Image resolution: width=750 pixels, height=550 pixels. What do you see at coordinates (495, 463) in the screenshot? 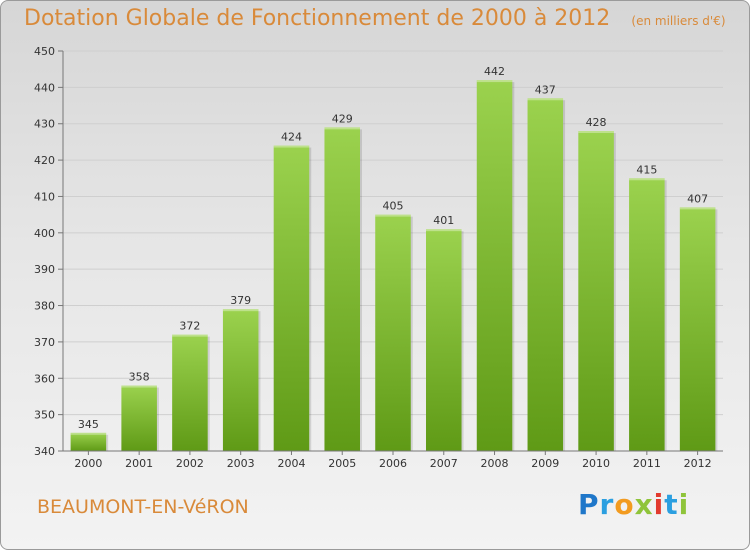
I see `x-tick-label: 2008` at bounding box center [495, 463].